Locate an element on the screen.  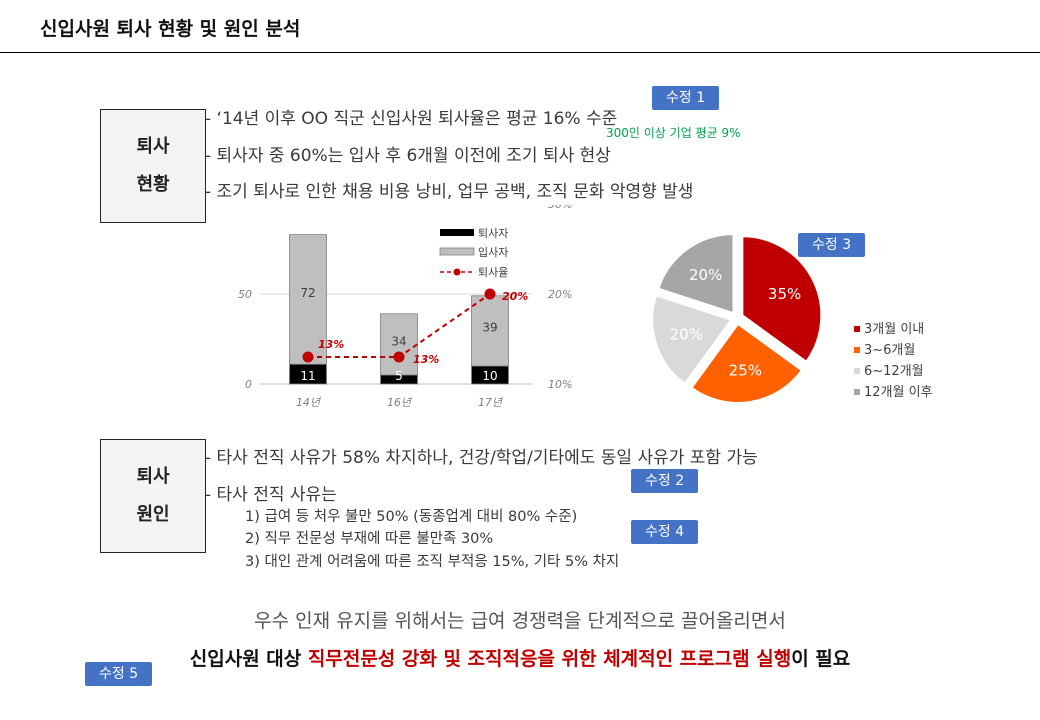
conclusion-prefix: 신입사원 대상 is located at coordinates (248, 659).